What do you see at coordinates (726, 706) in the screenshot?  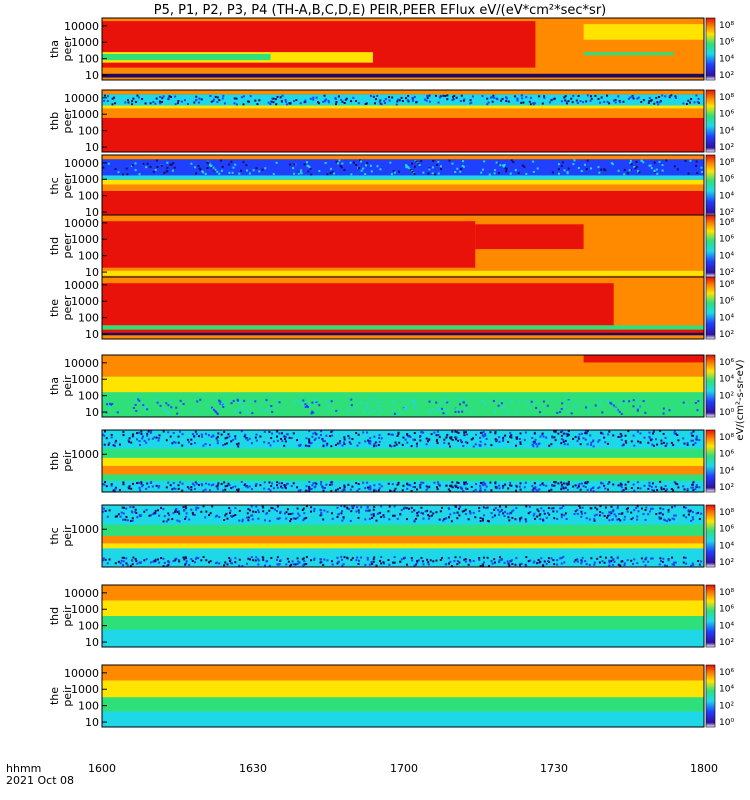 I see `colorbar-tick-label: 10²` at bounding box center [726, 706].